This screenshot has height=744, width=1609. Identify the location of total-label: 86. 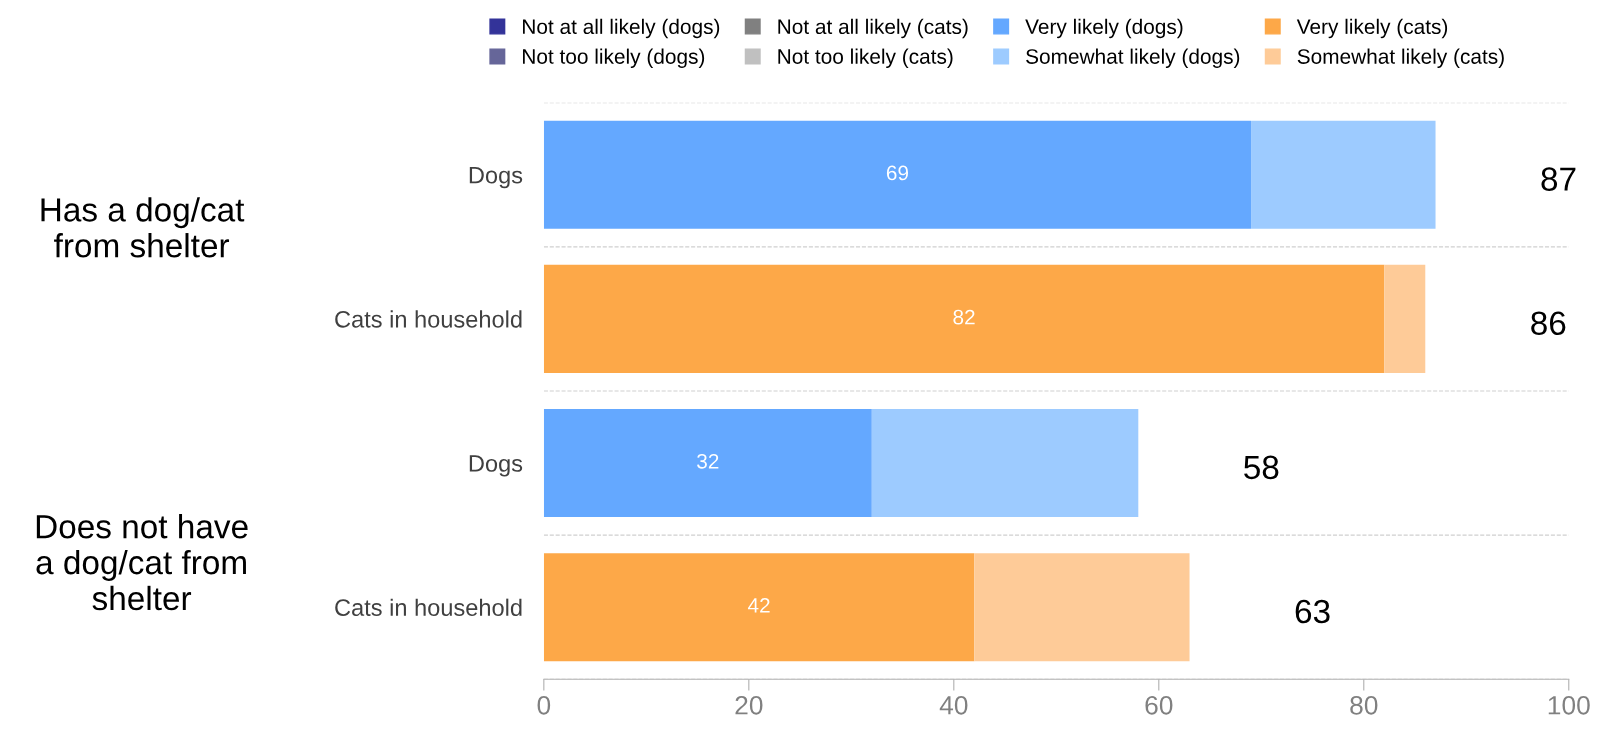
(1548, 323).